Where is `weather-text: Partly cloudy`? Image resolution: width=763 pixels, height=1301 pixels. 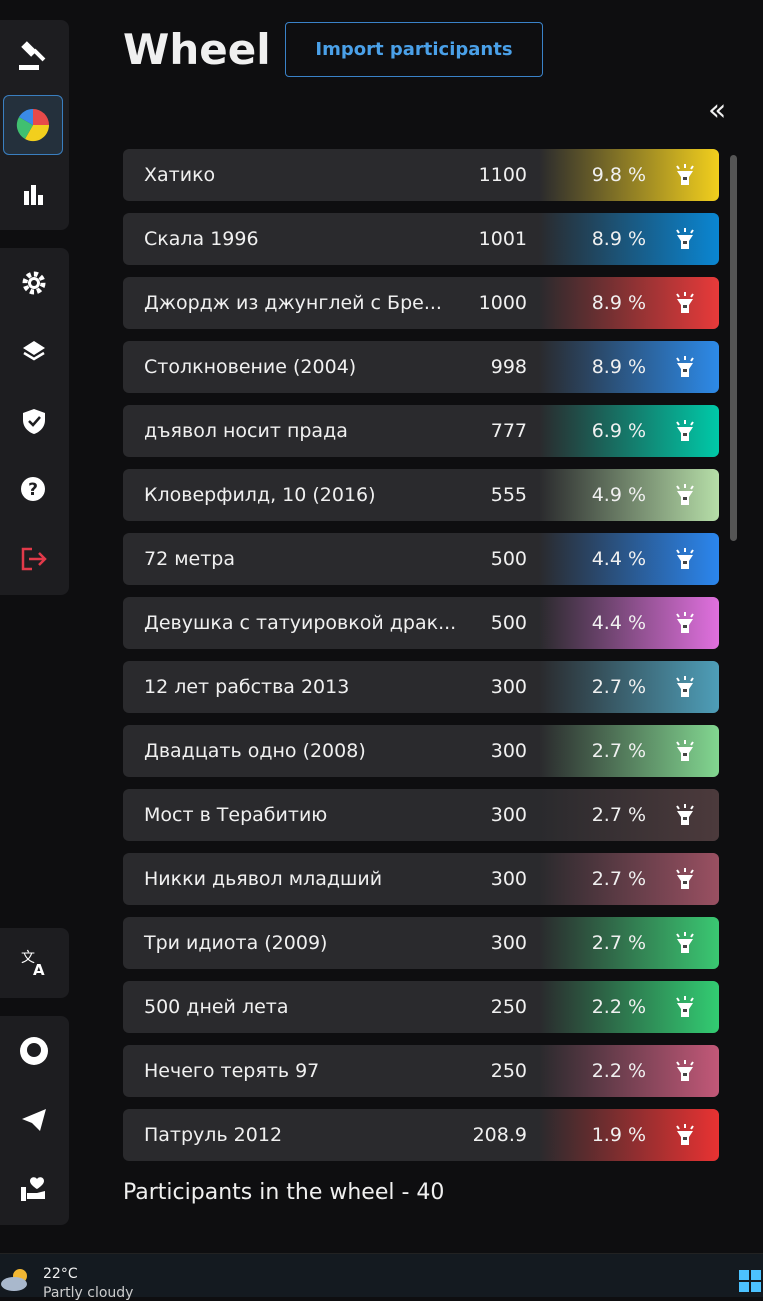 weather-text: Partly cloudy is located at coordinates (88, 1293).